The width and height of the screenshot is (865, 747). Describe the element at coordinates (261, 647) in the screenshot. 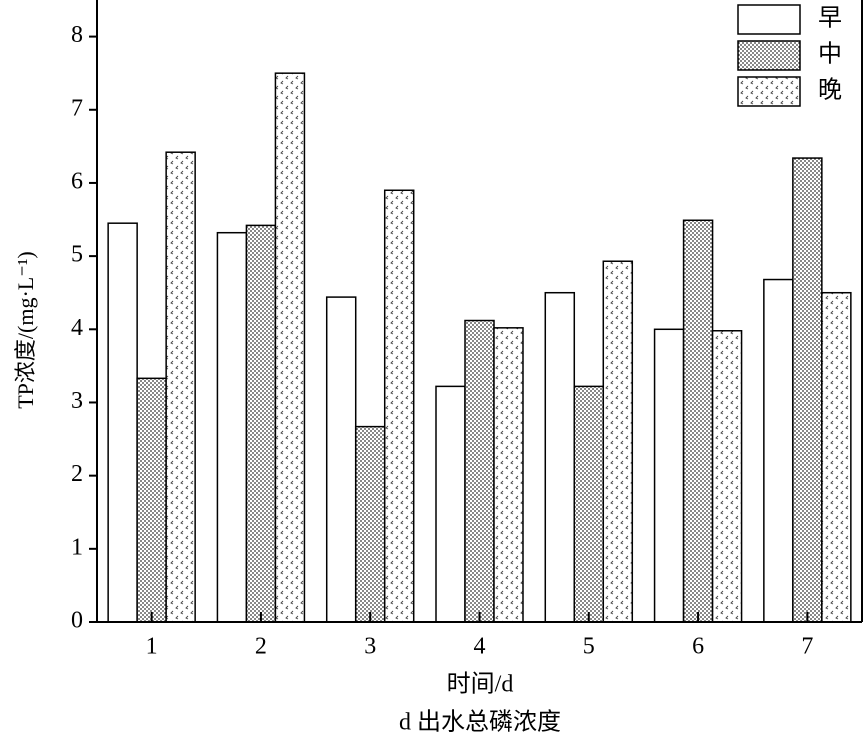

I see `x-tick-label: 2` at that location.